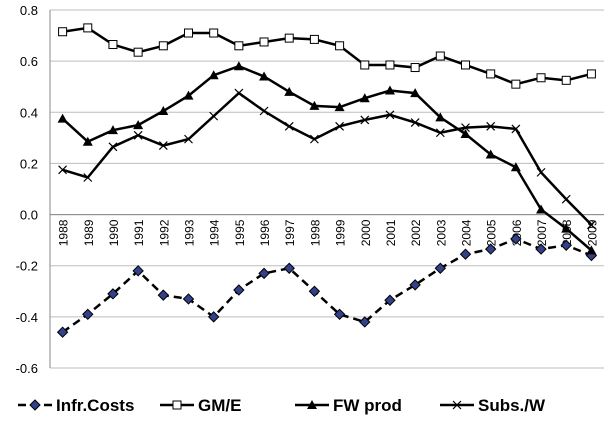  What do you see at coordinates (219, 405) in the screenshot?
I see `legend-label: GM/E` at bounding box center [219, 405].